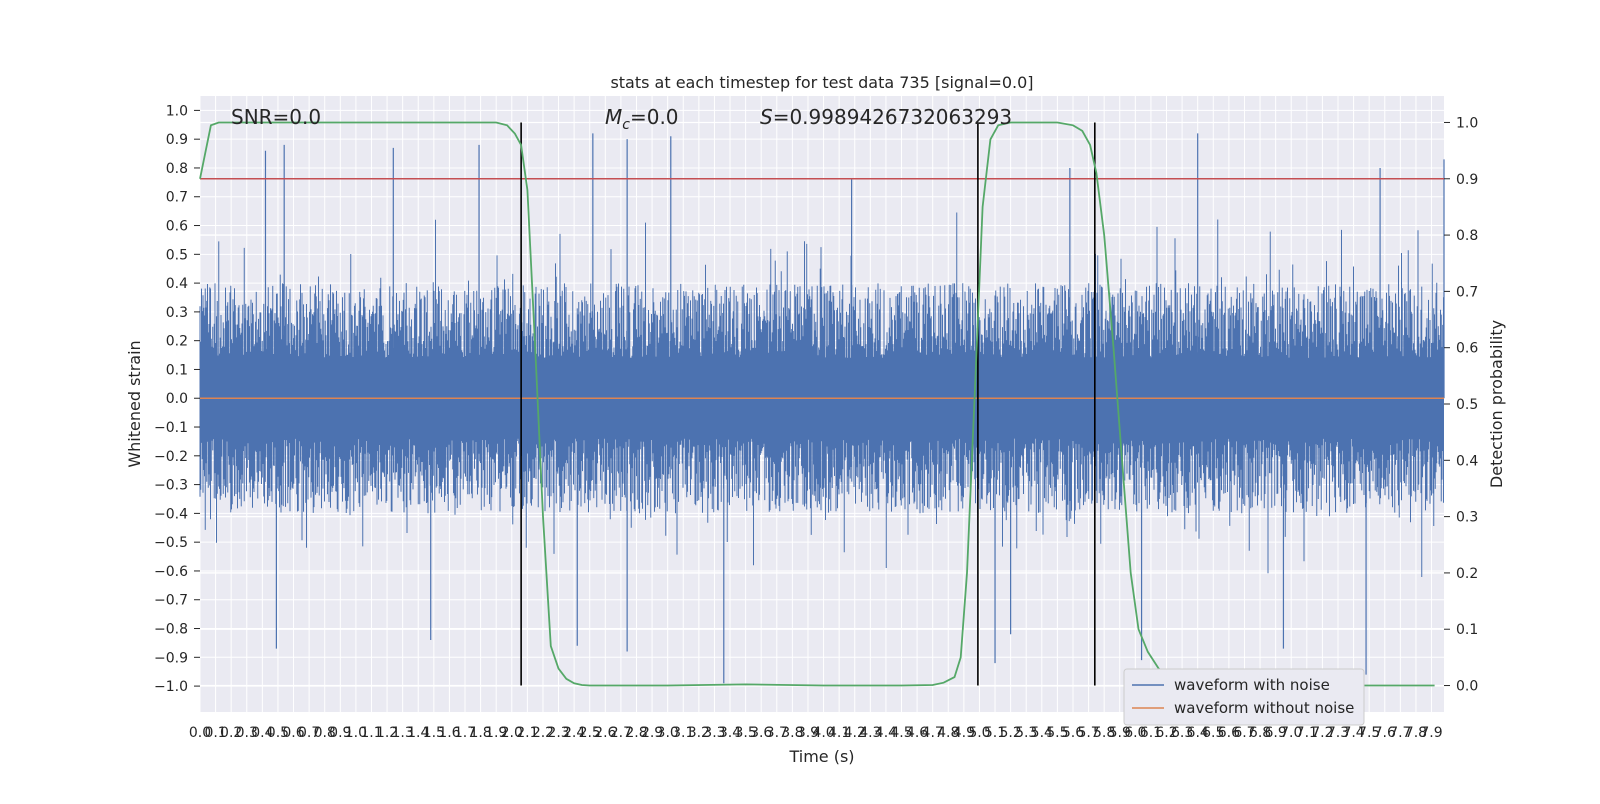 This screenshot has width=1600, height=804. I want to click on s-annotation: S=0.9989426732063293, so click(886, 117).